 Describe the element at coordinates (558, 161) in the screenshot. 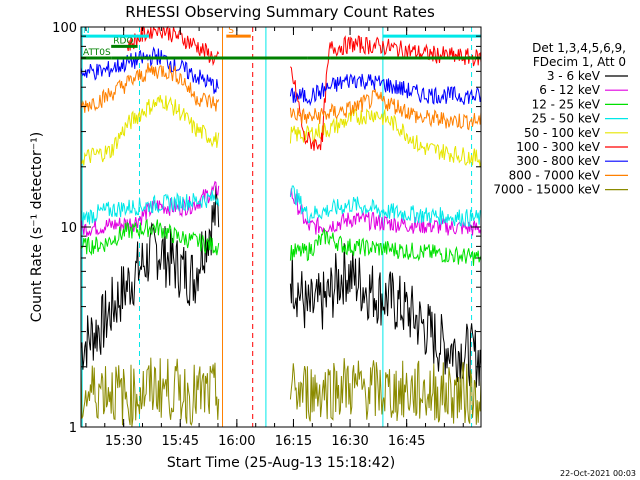

I see `legend-label-6: 300 - 800 keV` at that location.